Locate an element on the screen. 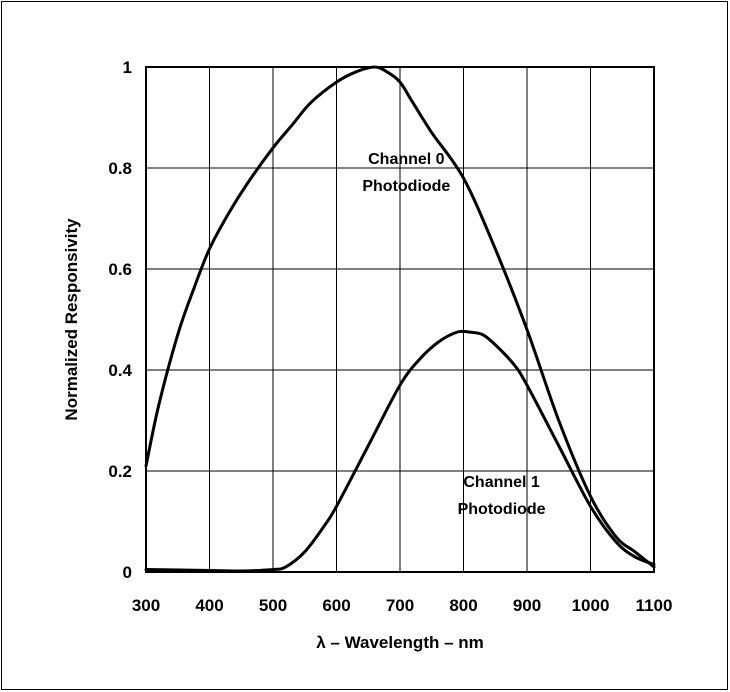 The image size is (730, 692). annotations: Channel 0 Photodiode Channel 1 Photodiode is located at coordinates (453, 334).